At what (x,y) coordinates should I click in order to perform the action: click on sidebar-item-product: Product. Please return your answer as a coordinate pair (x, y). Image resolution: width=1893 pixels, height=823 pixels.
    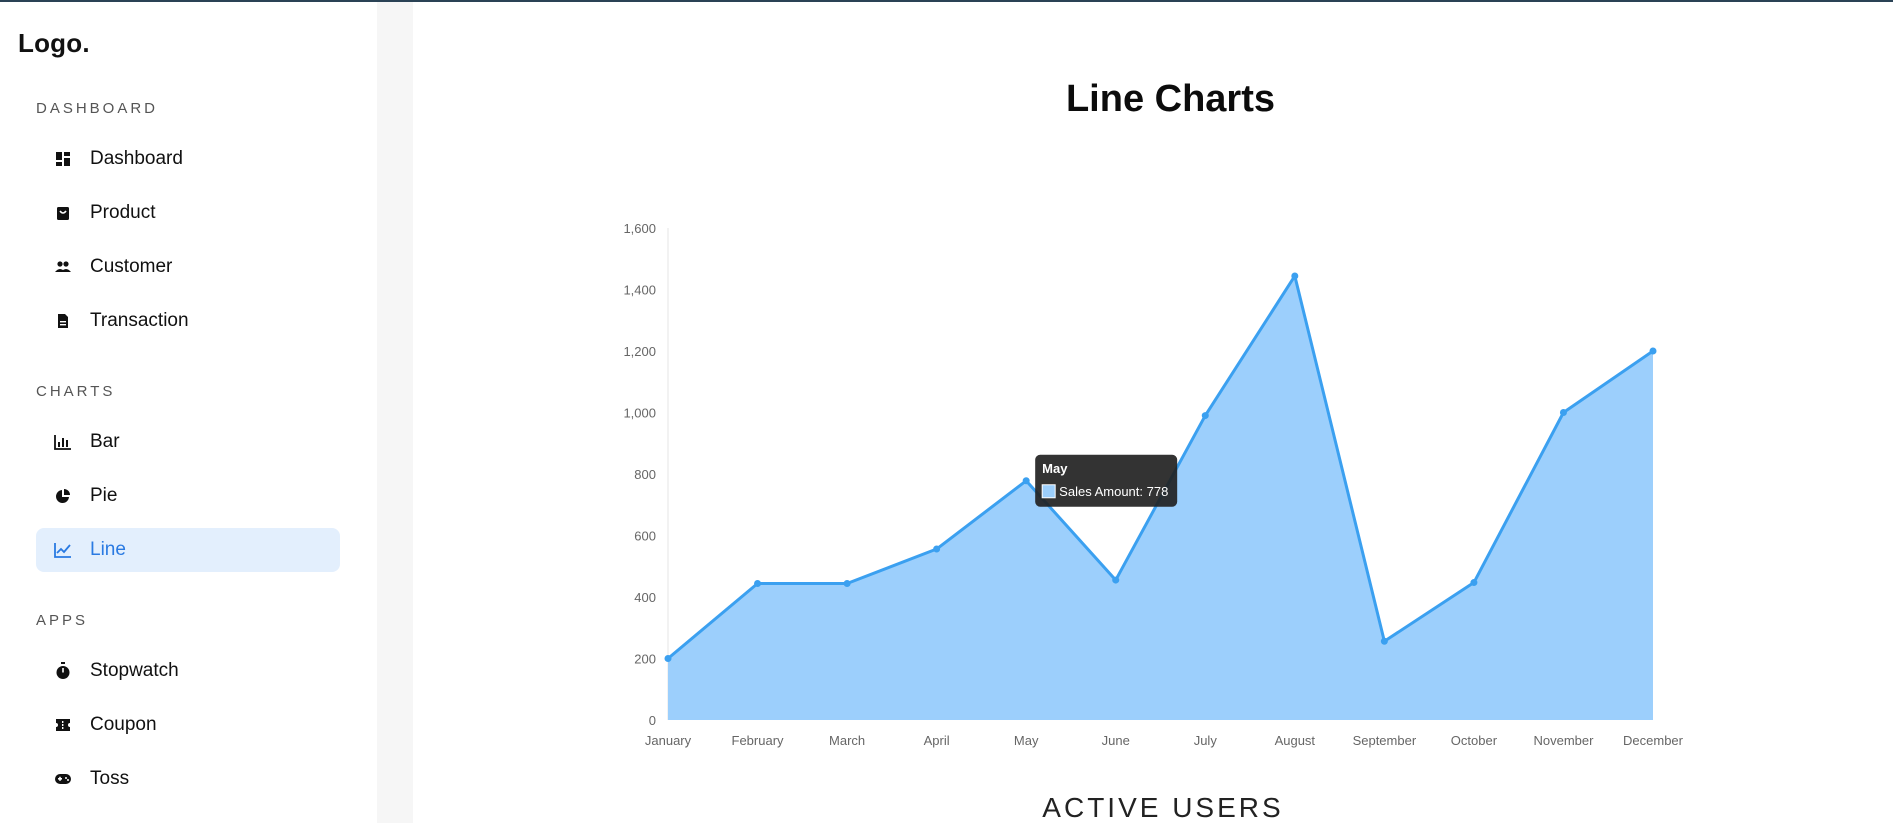
    Looking at the image, I should click on (188, 213).